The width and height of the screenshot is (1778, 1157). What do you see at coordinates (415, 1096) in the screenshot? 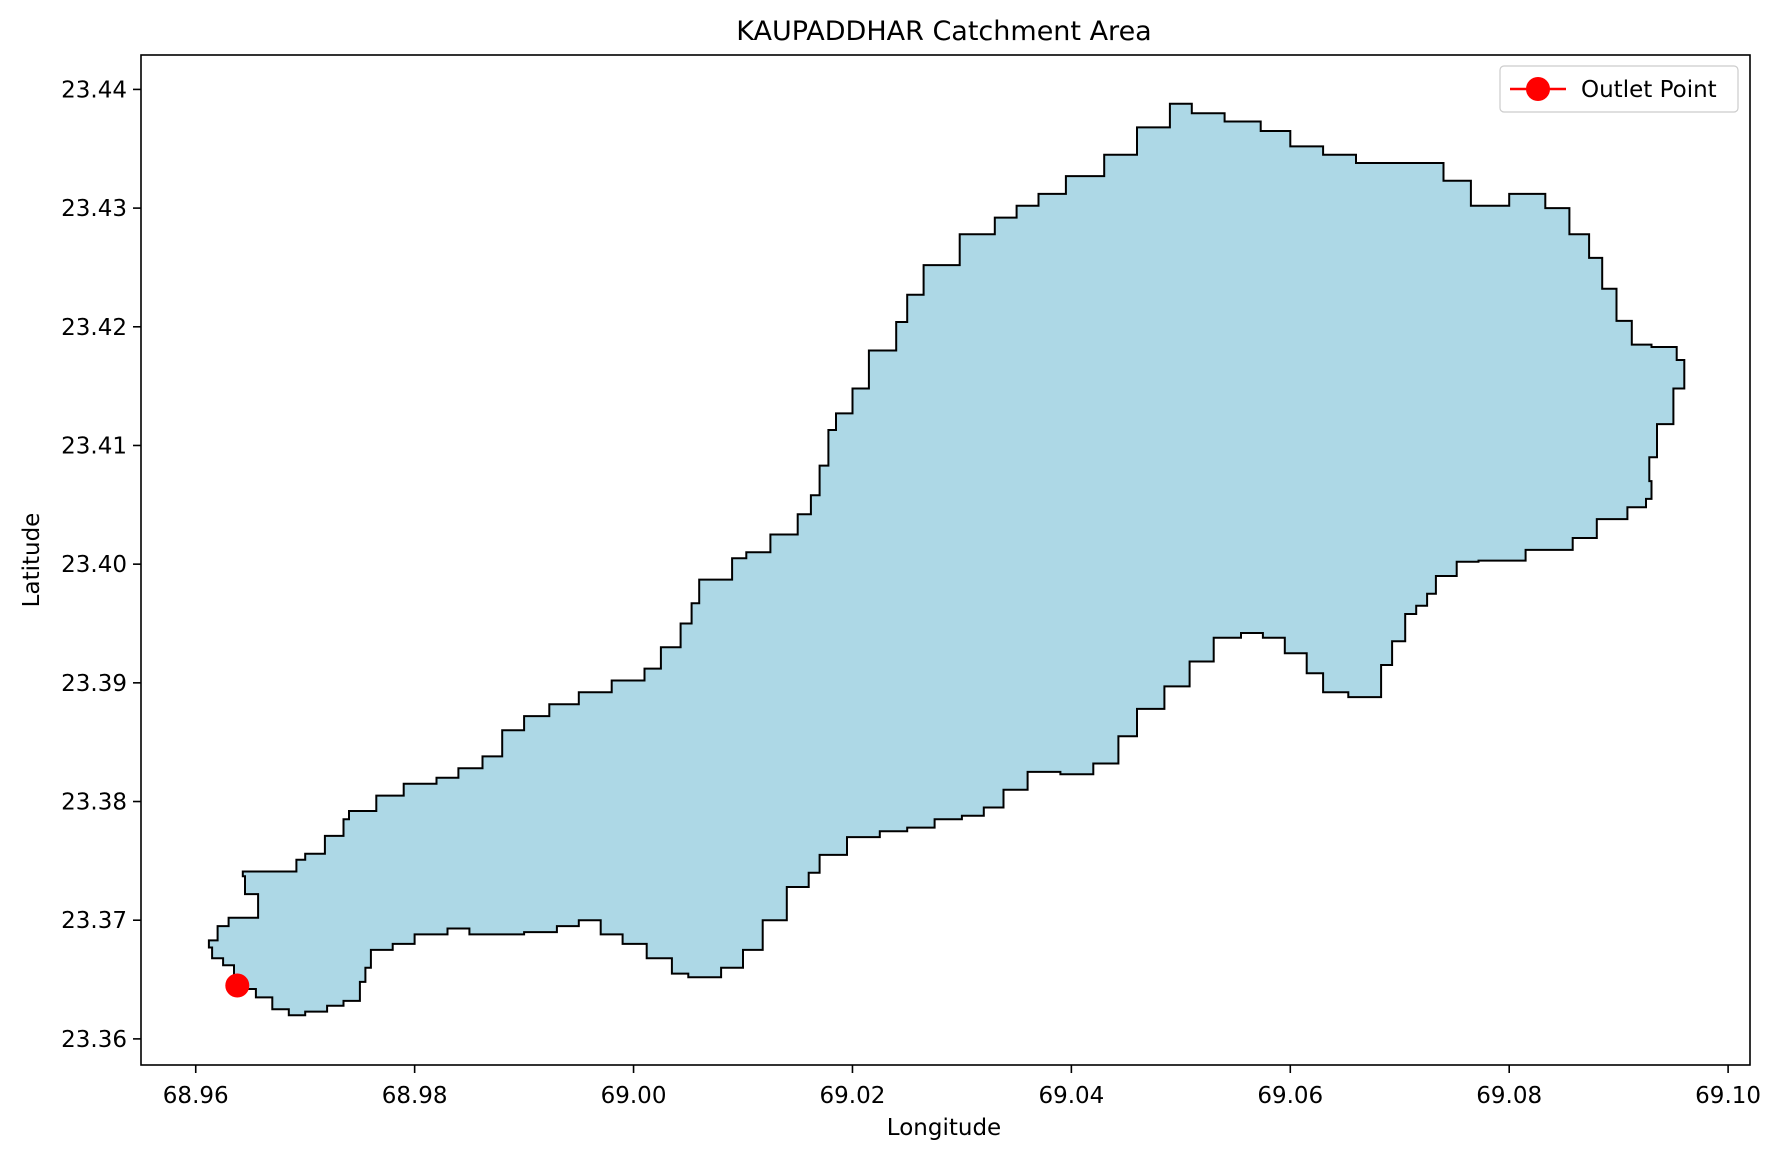
I see `x-tick-label: 68.98` at bounding box center [415, 1096].